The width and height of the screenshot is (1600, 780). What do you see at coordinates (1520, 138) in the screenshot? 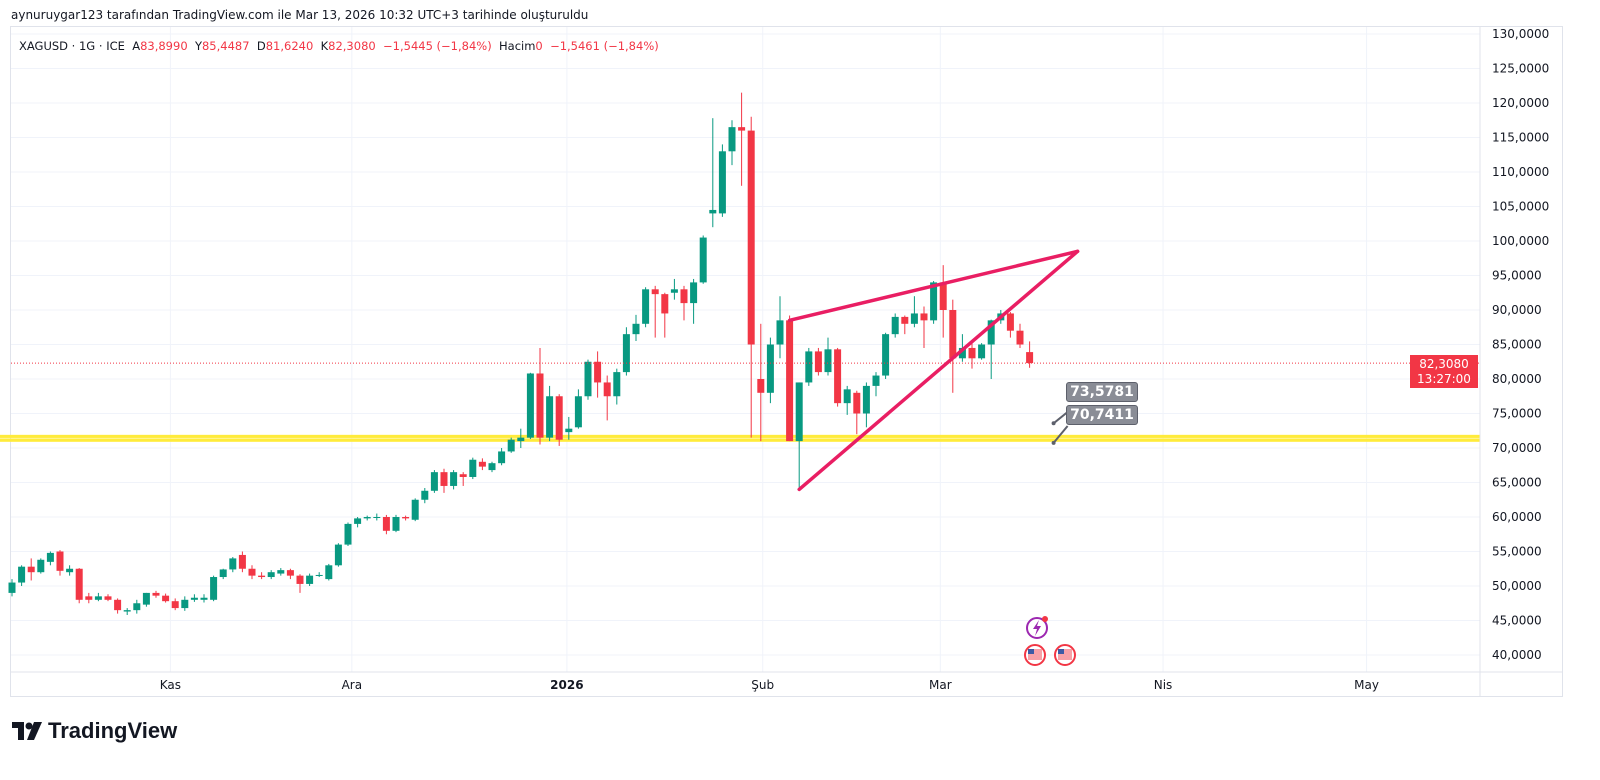
I see `y-tick-label: 115,0000` at bounding box center [1520, 138].